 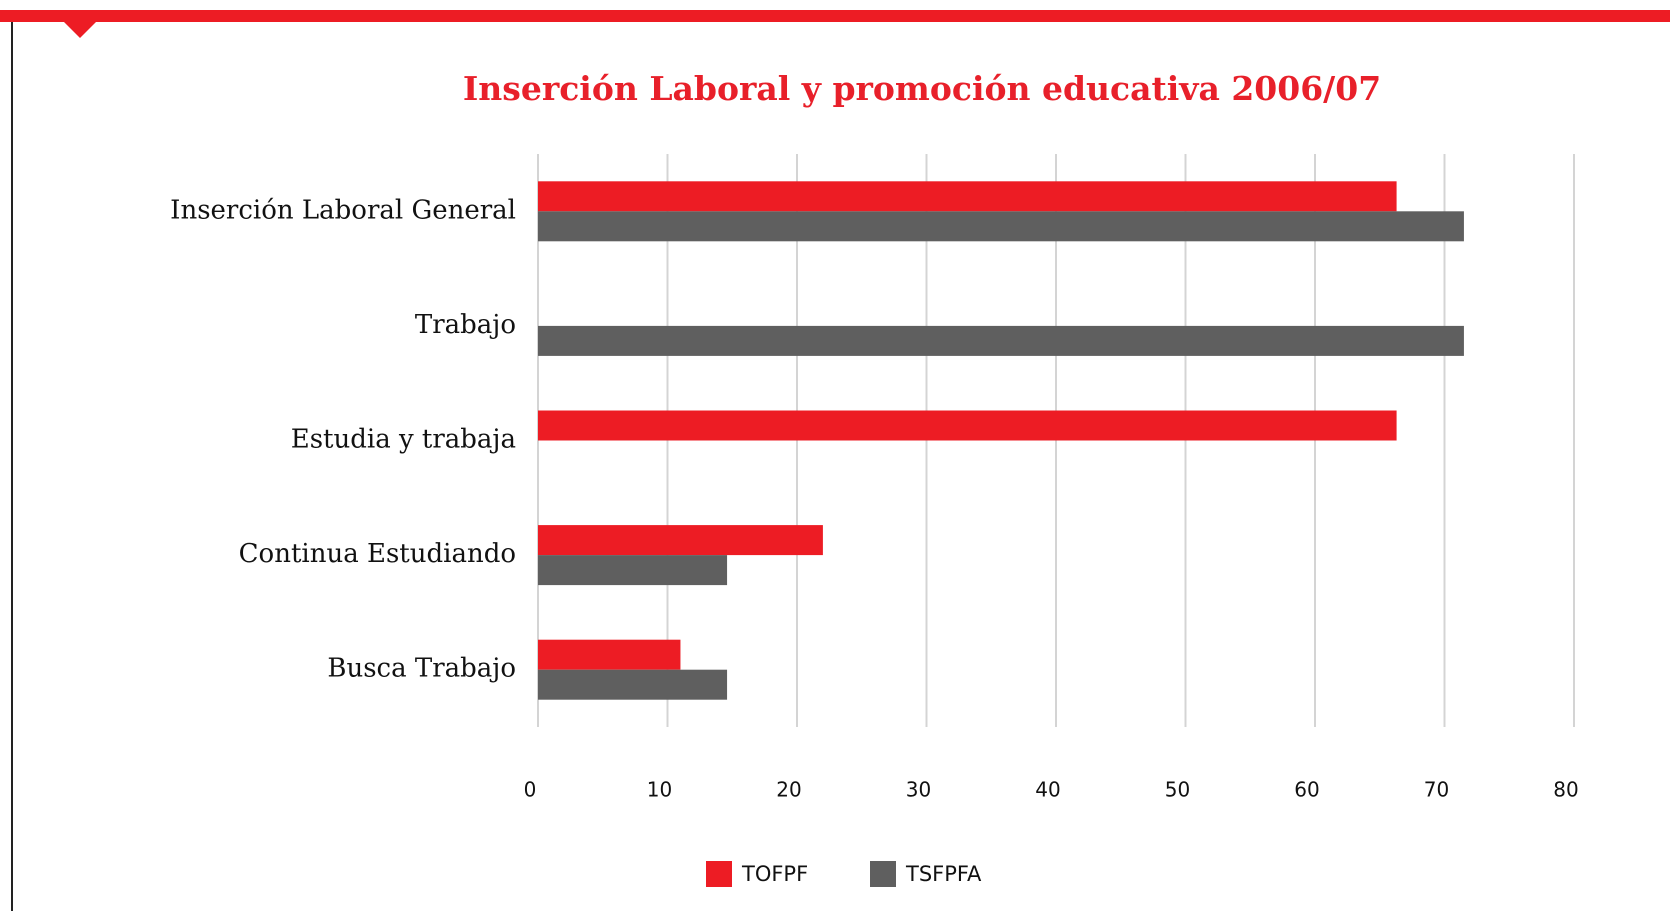 I want to click on x-tick-label: 50, so click(x=1177, y=790).